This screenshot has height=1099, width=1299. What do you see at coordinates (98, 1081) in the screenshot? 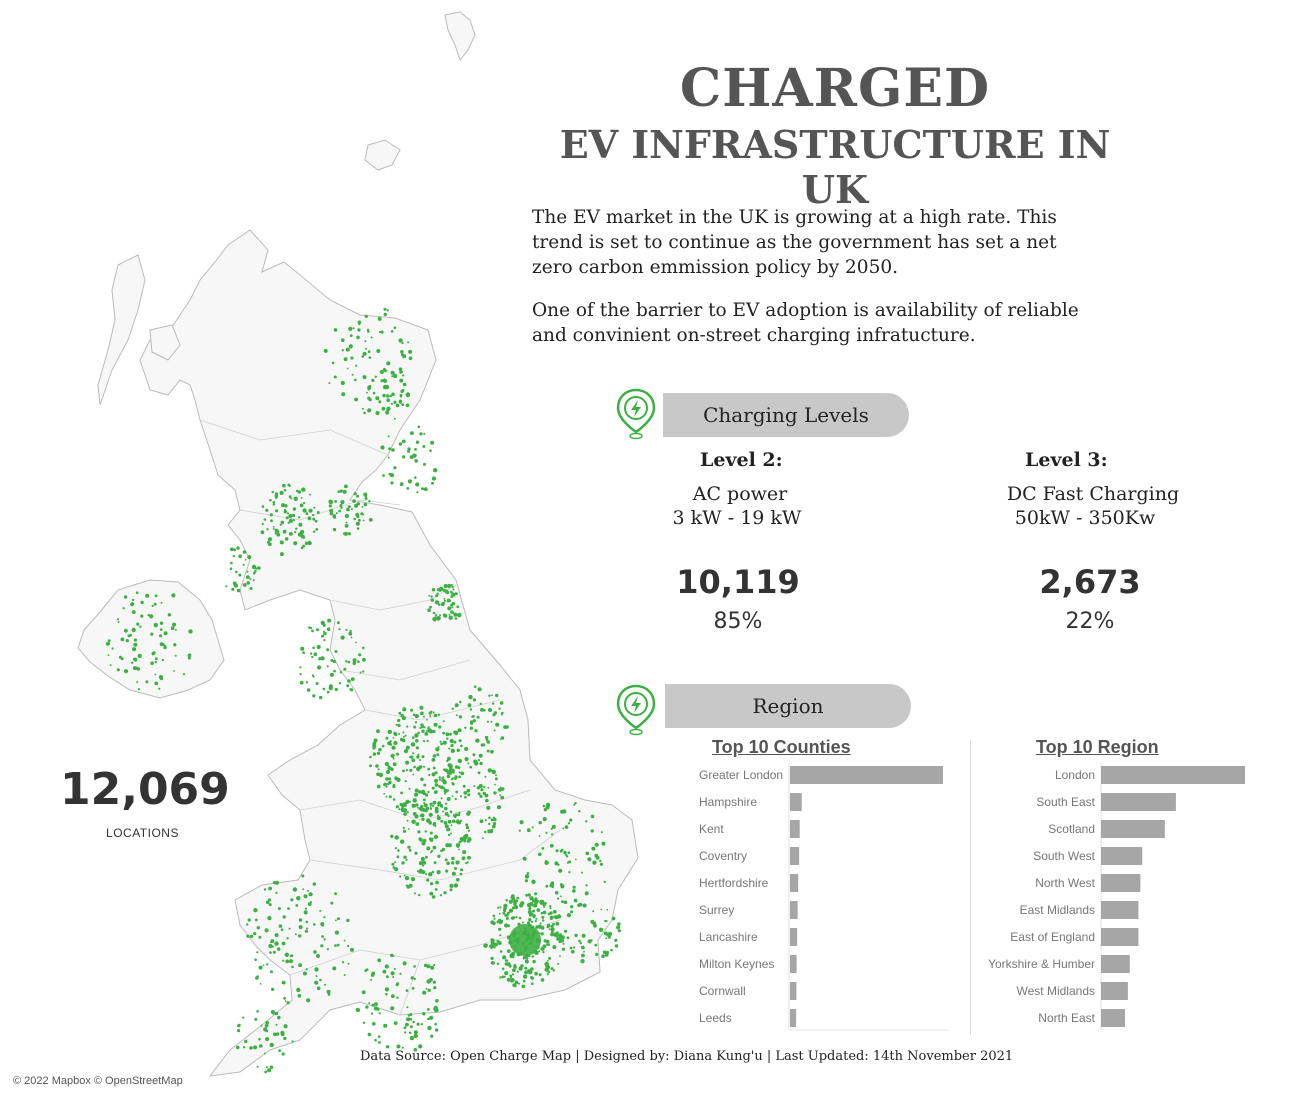
I see `map-credit: © 2022 Mapbox © OpenStreetMap` at bounding box center [98, 1081].